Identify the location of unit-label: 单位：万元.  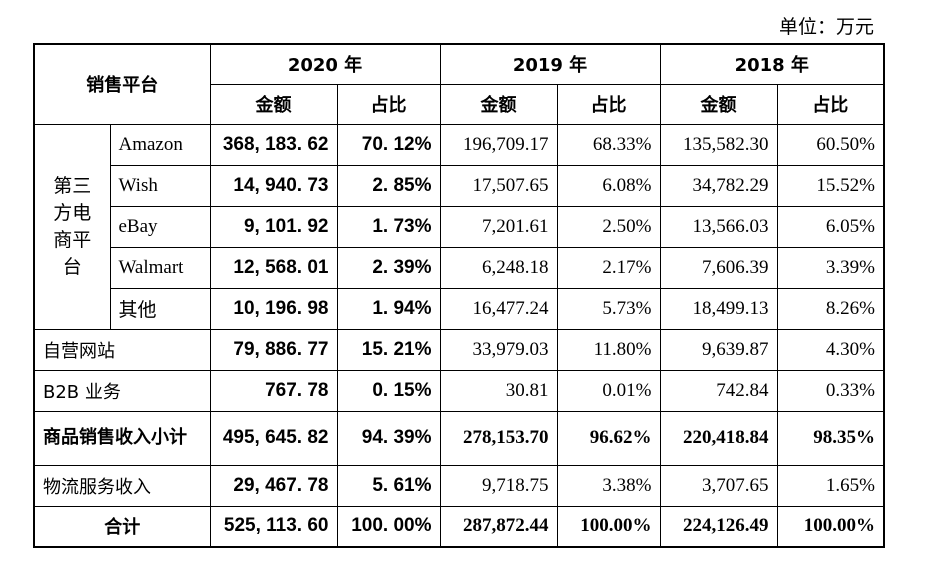
(826, 27).